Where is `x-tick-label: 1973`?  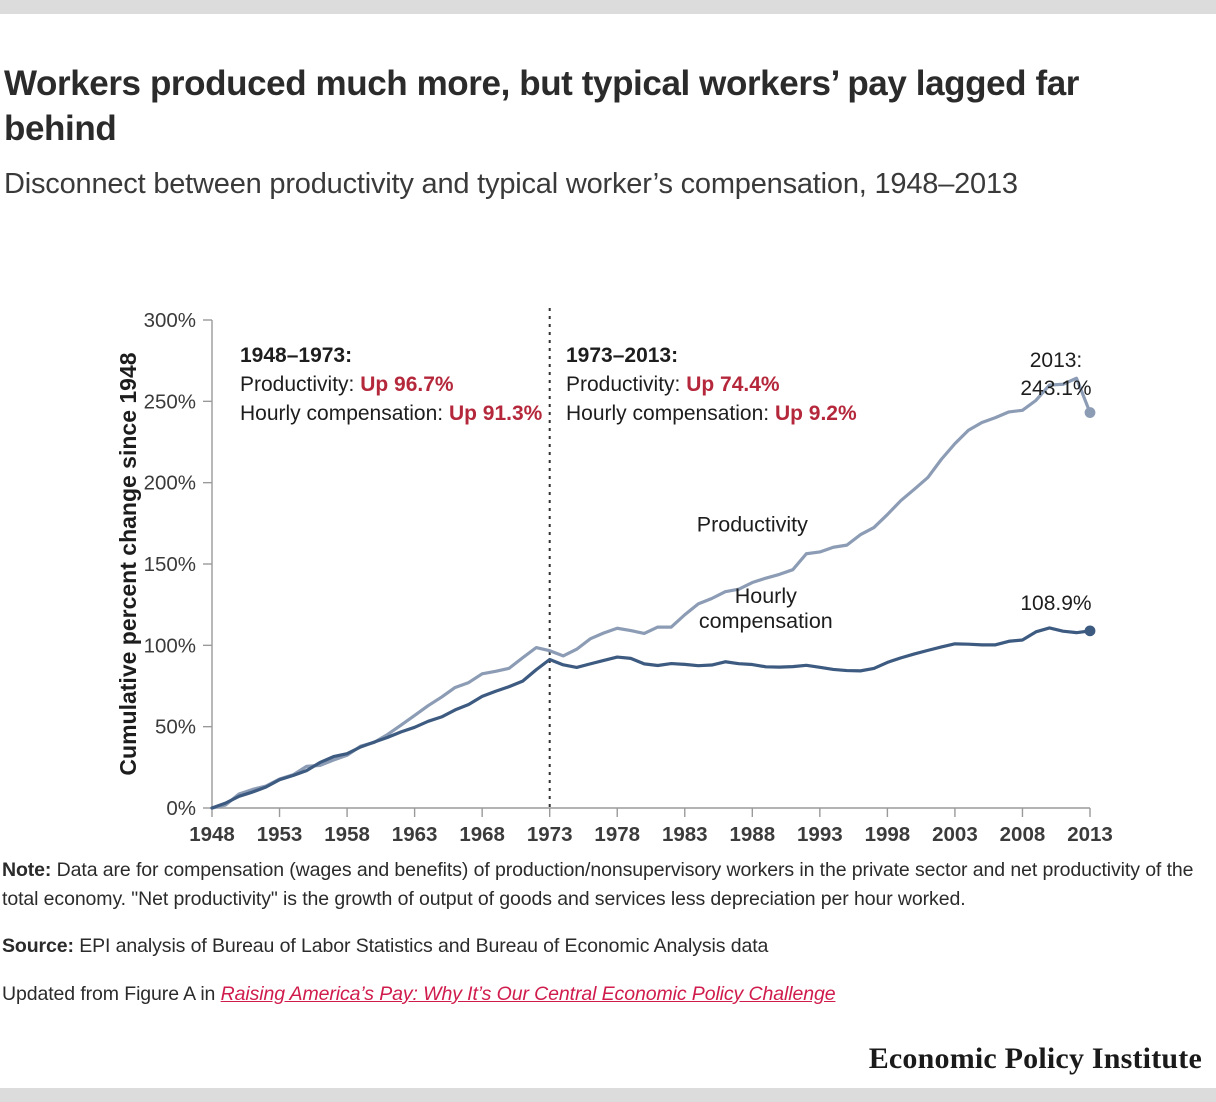 x-tick-label: 1973 is located at coordinates (550, 834).